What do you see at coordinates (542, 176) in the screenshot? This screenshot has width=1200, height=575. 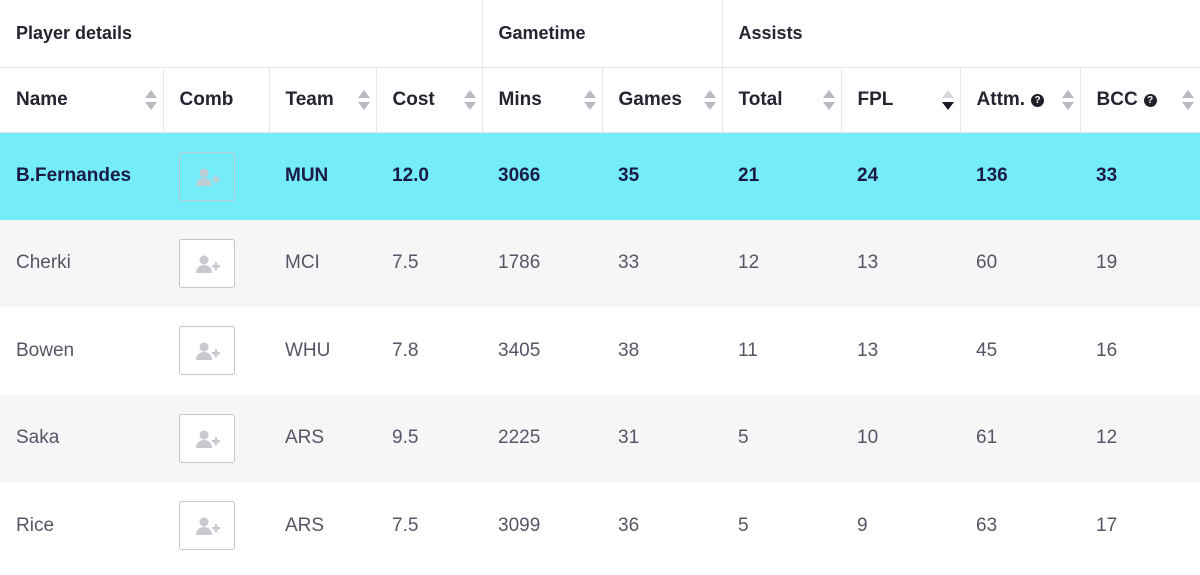 I see `cell-mins: 3066` at bounding box center [542, 176].